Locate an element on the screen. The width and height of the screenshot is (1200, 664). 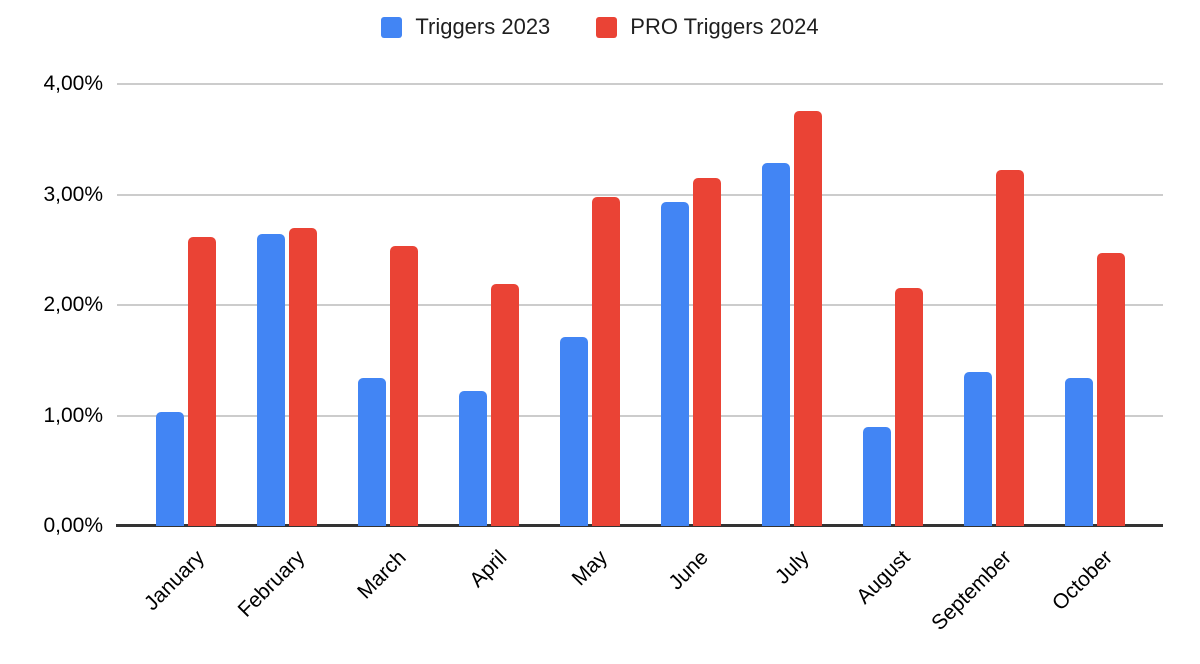
bar-pro-triggers-2024-march is located at coordinates (404, 386).